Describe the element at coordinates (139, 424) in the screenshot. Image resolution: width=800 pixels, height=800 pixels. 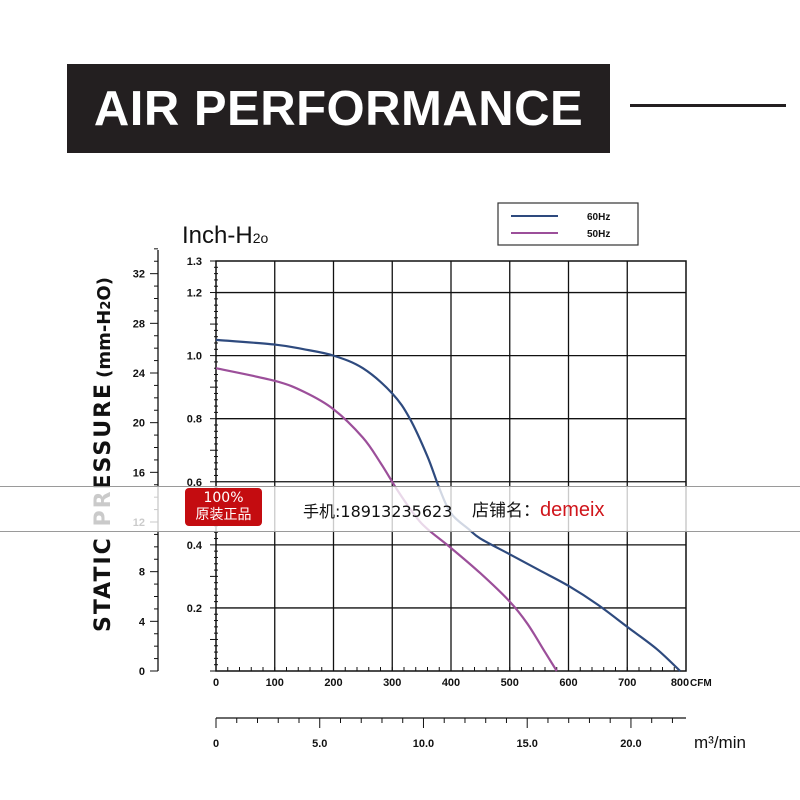
I see `y-tick-label-mm: 20` at that location.